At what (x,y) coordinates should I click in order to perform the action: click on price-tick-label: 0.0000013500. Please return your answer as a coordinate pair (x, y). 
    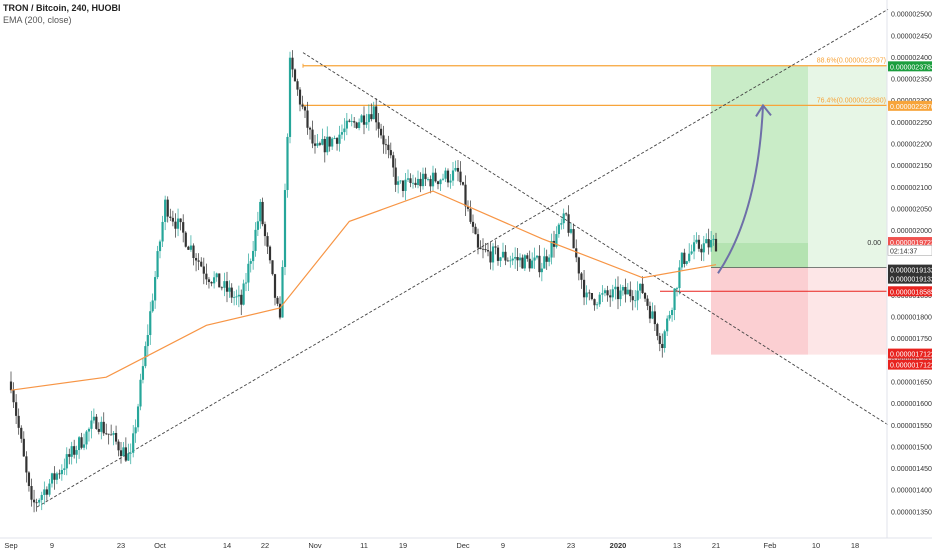
    Looking at the image, I should click on (911, 512).